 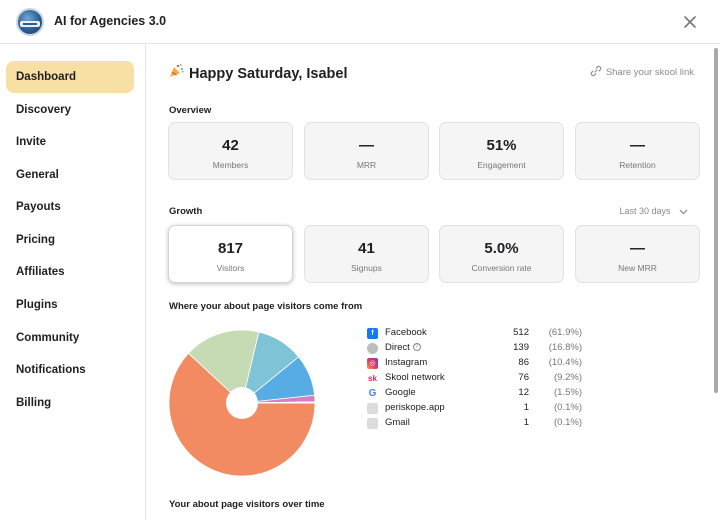 What do you see at coordinates (247, 504) in the screenshot?
I see `visitors-over-time-title: Your about page visitors over time` at bounding box center [247, 504].